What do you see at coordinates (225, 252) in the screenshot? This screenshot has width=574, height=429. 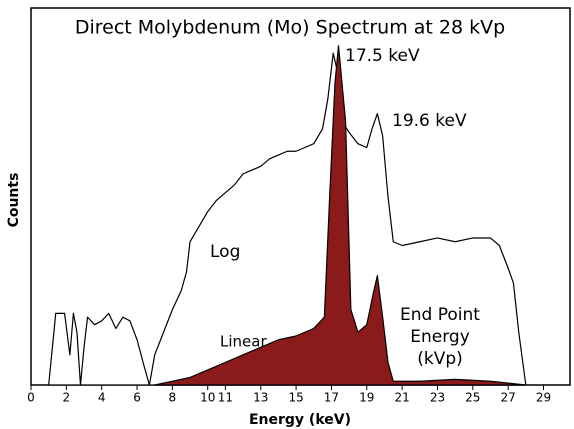 I see `annotation: Log` at bounding box center [225, 252].